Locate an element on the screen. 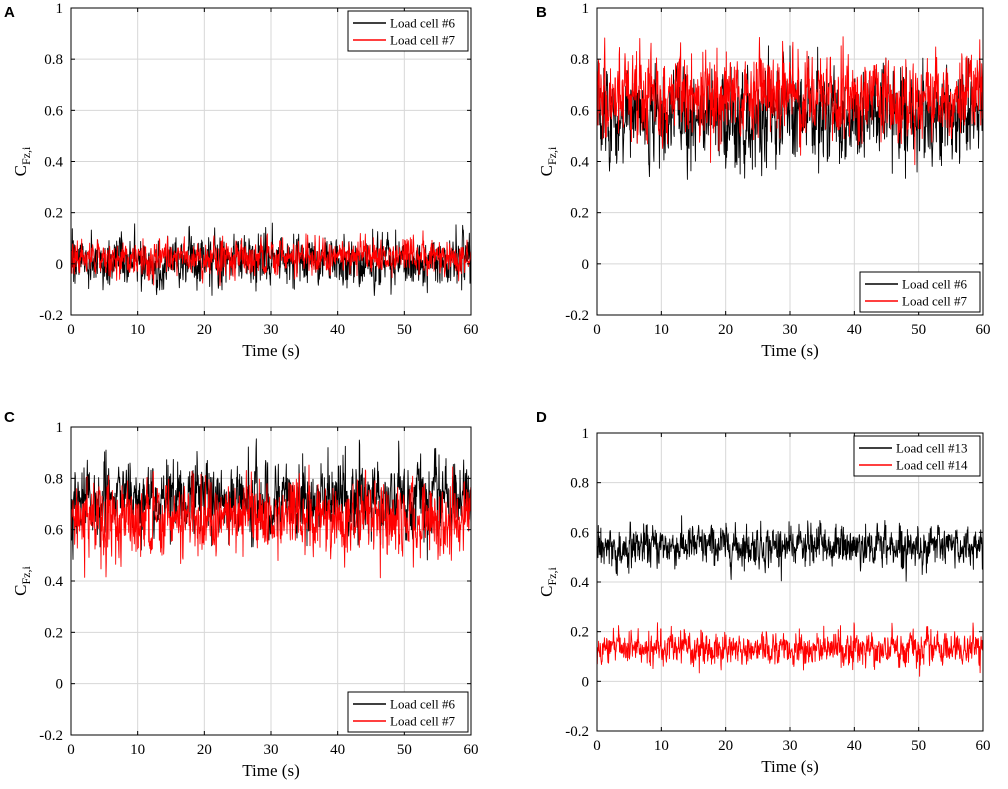 The image size is (1008, 789). legend-label: Load cell #14 is located at coordinates (932, 465).